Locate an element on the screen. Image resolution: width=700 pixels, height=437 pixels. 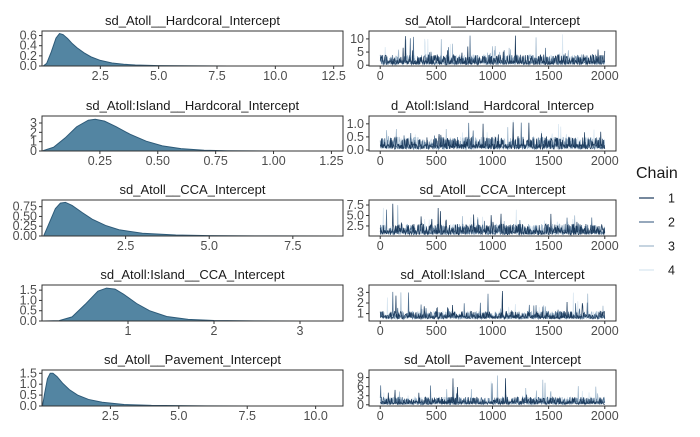
y-tick-label: 0.00 is located at coordinates (25, 236).